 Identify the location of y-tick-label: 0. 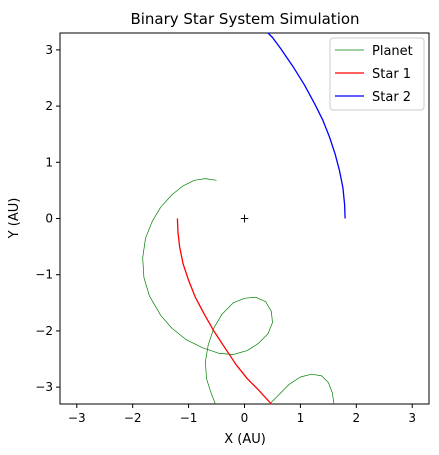
(49, 219).